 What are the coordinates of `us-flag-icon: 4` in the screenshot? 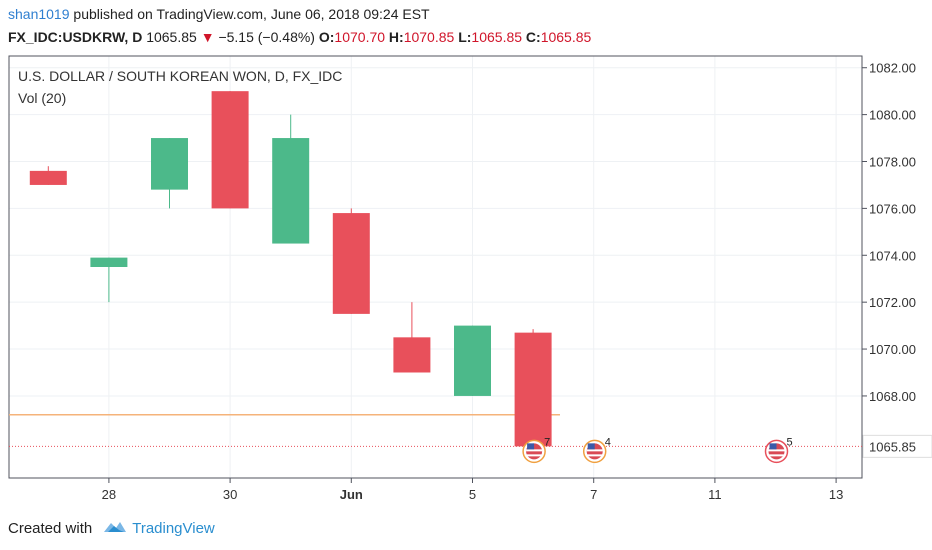 It's located at (596, 450).